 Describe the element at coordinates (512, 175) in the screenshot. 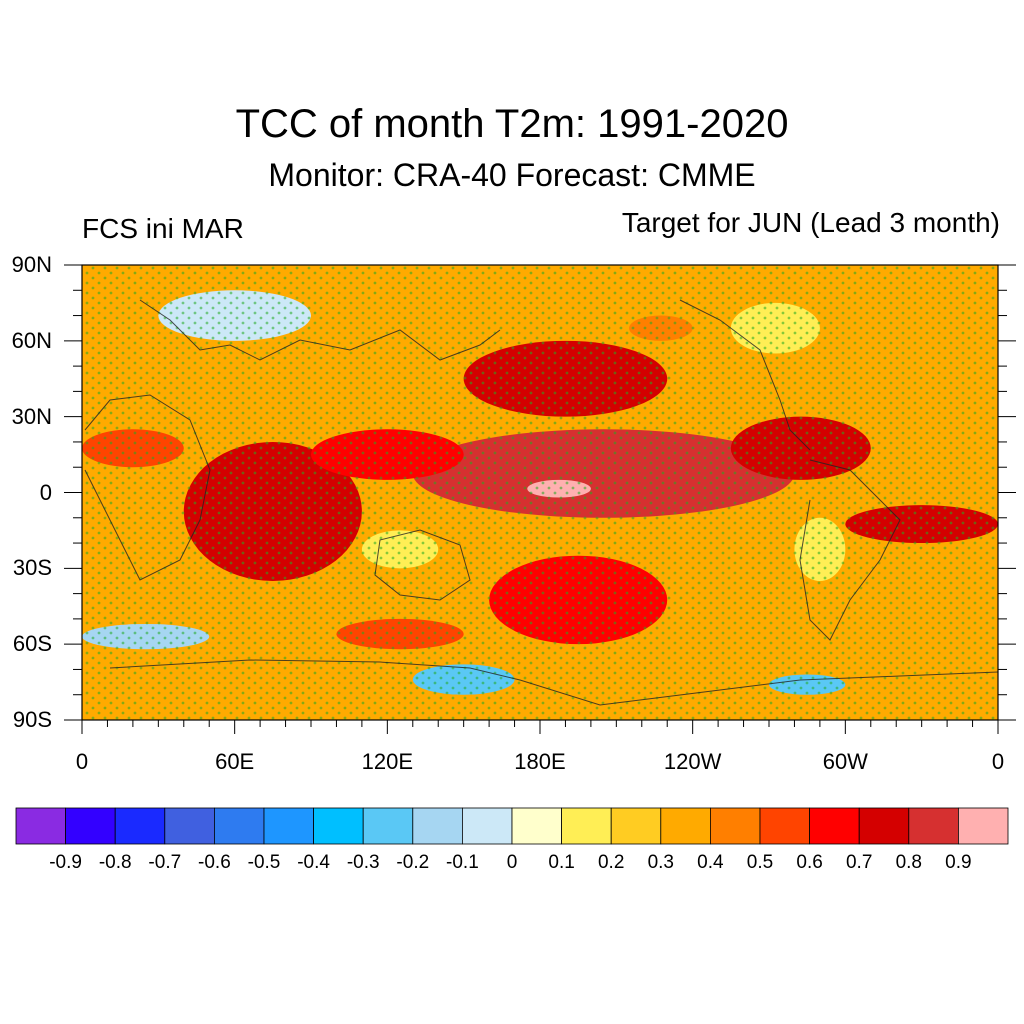

I see `chart-subtitle: Monitor: CRA-40 Forecast: CMME` at that location.